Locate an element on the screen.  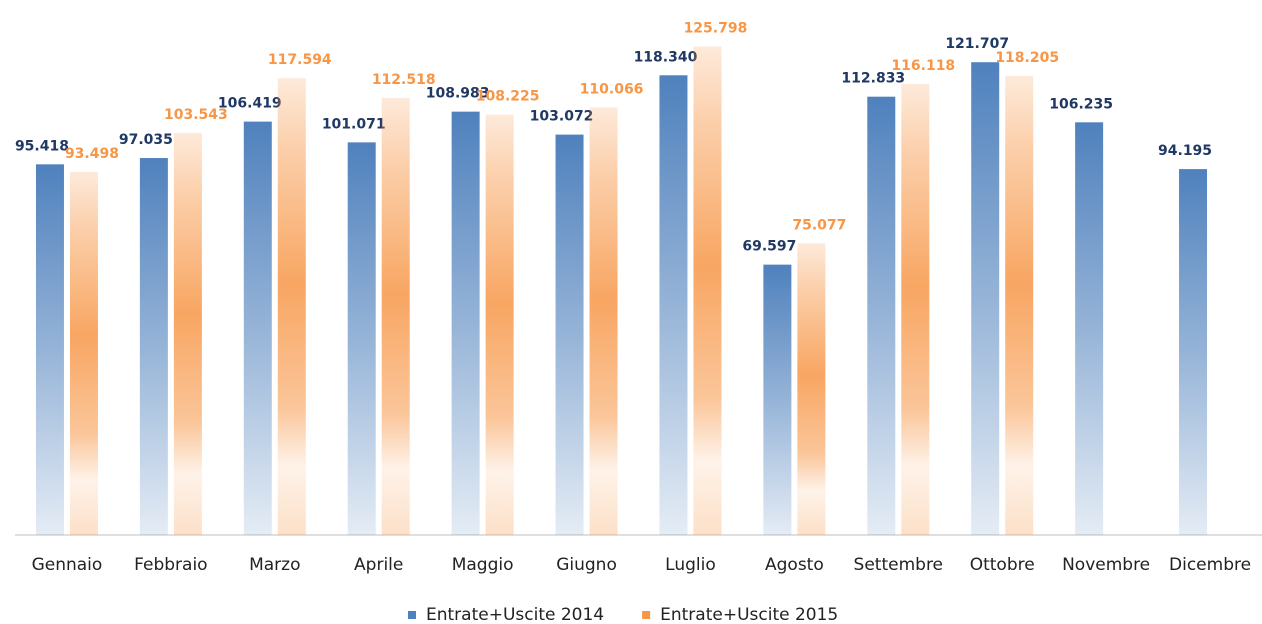
value-label: 97.035 is located at coordinates (146, 140).